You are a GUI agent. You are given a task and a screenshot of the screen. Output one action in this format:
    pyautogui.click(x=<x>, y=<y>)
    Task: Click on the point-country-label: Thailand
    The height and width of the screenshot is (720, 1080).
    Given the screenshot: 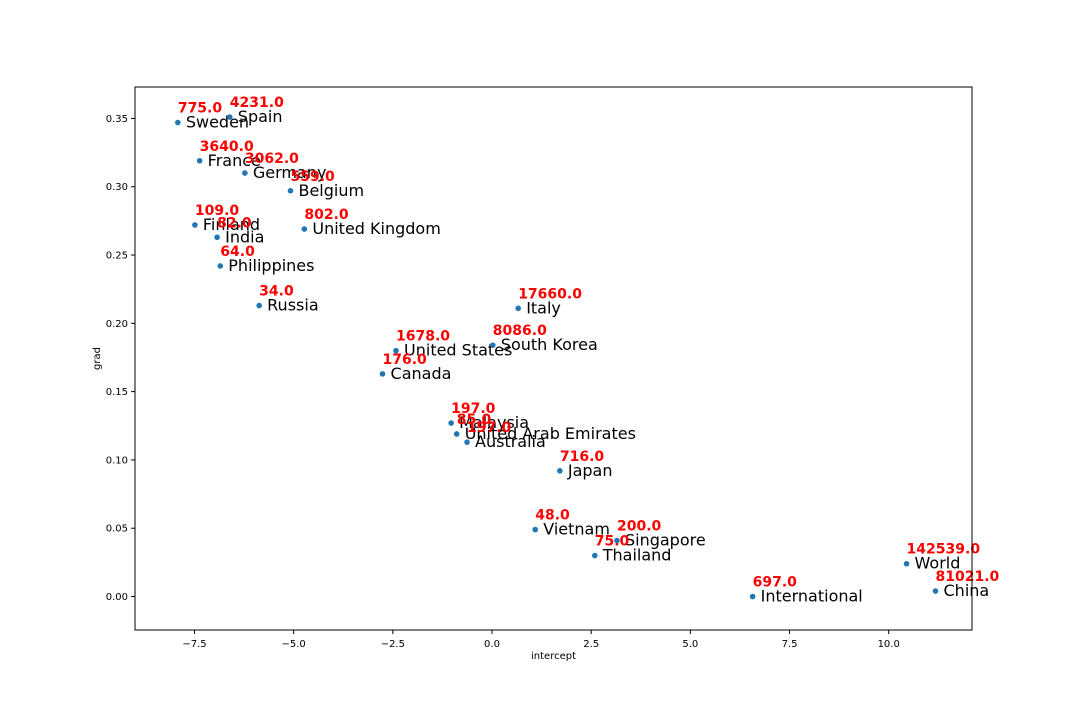 What is the action you would take?
    pyautogui.click(x=637, y=555)
    